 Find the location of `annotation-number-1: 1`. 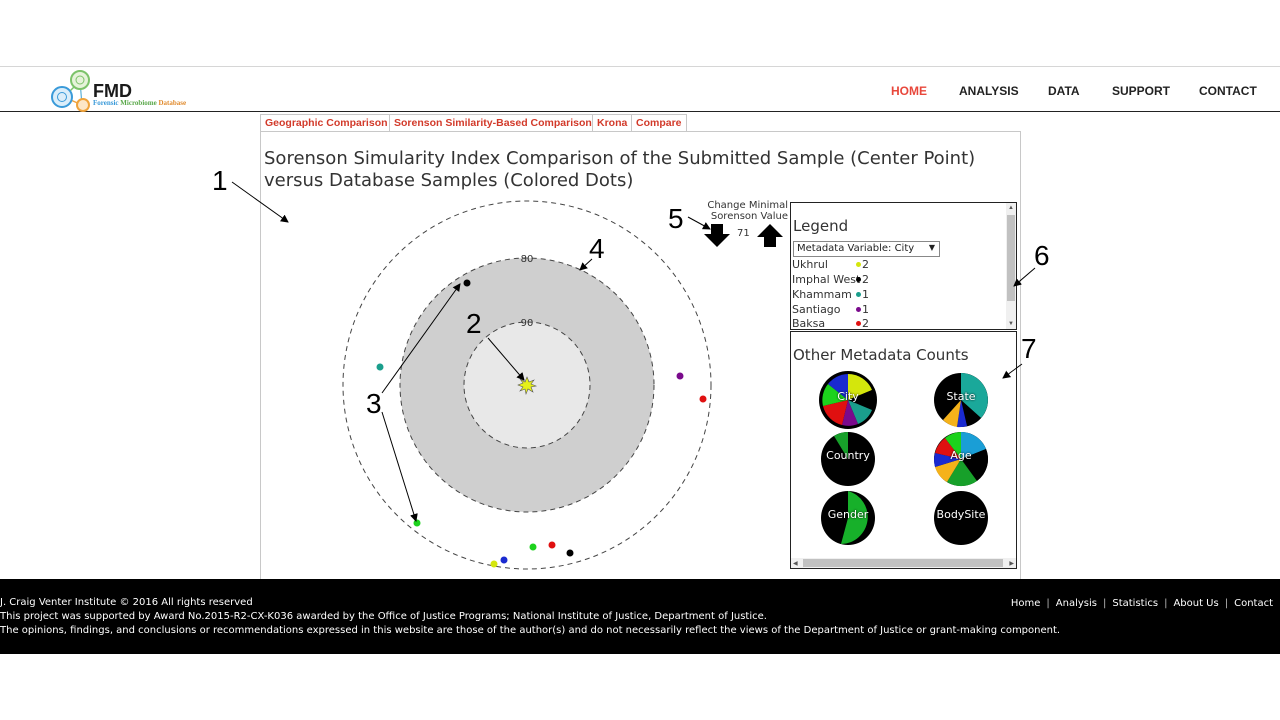

annotation-number-1: 1 is located at coordinates (220, 180).